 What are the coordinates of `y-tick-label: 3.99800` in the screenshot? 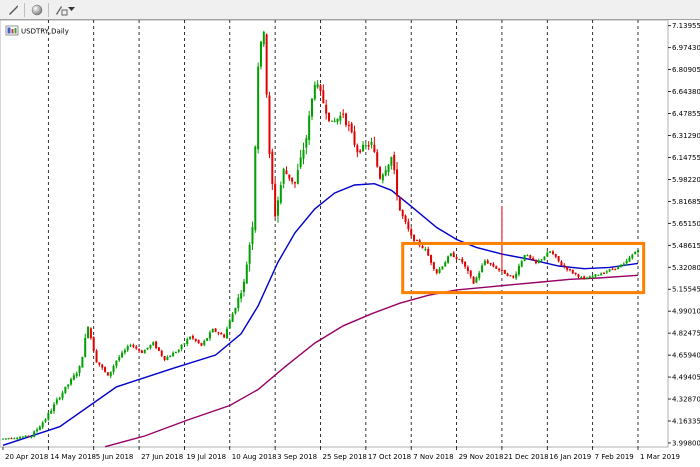 It's located at (686, 443).